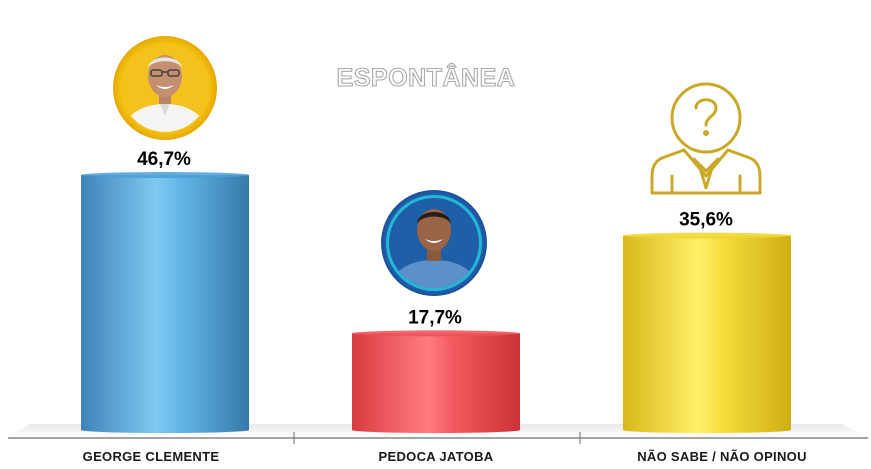  Describe the element at coordinates (722, 456) in the screenshot. I see `category-label: NÃO SABE / NÃO OPINOU` at that location.